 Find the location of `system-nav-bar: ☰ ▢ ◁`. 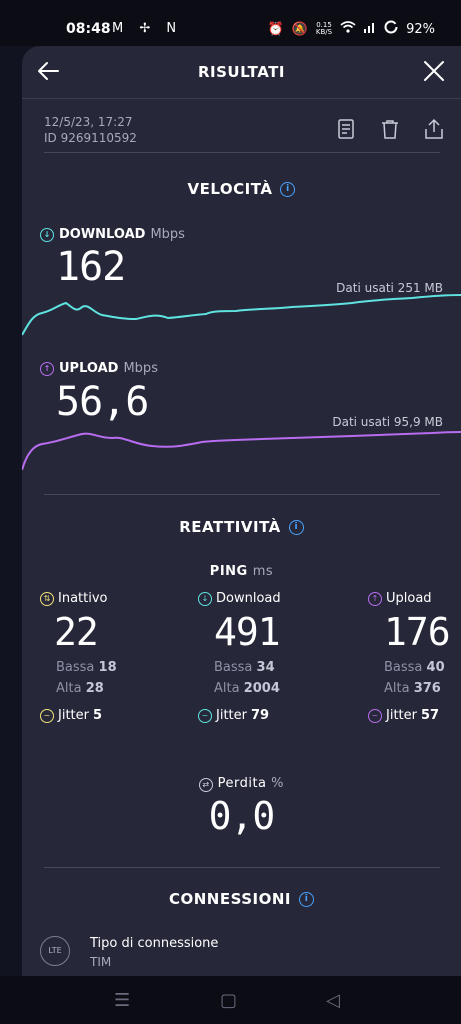

system-nav-bar: ☰ ▢ ◁ is located at coordinates (230, 1000).